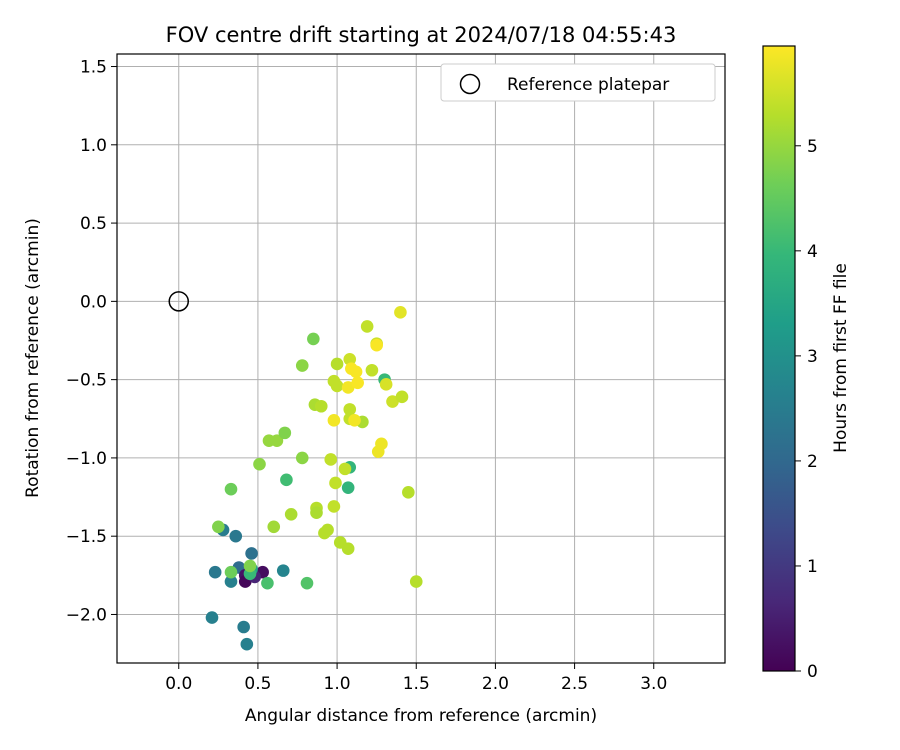 This screenshot has width=900, height=750. Describe the element at coordinates (93, 68) in the screenshot. I see `y-tick-label: 1.5` at that location.